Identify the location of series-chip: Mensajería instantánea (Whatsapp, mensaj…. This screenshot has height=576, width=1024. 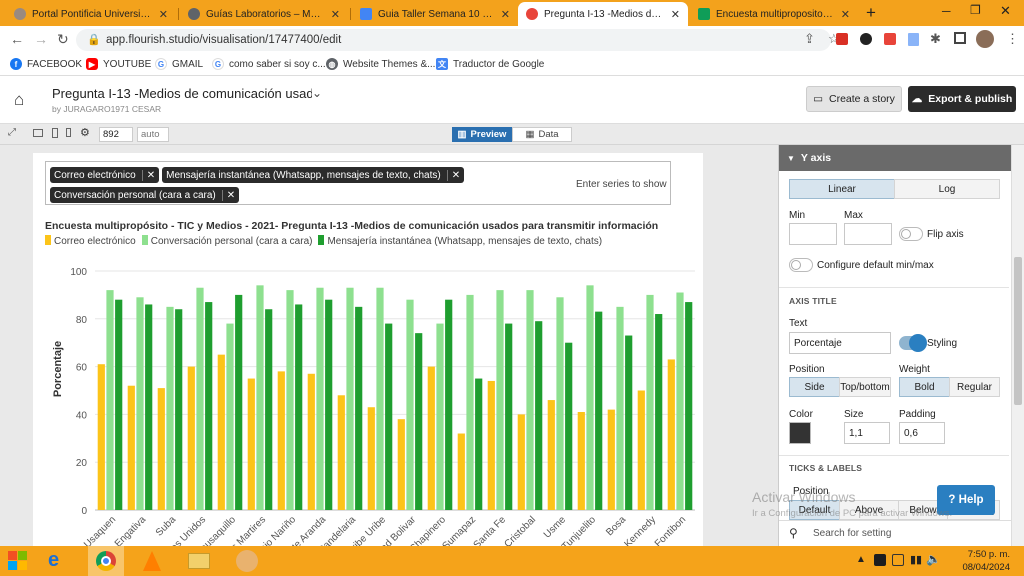
(313, 175).